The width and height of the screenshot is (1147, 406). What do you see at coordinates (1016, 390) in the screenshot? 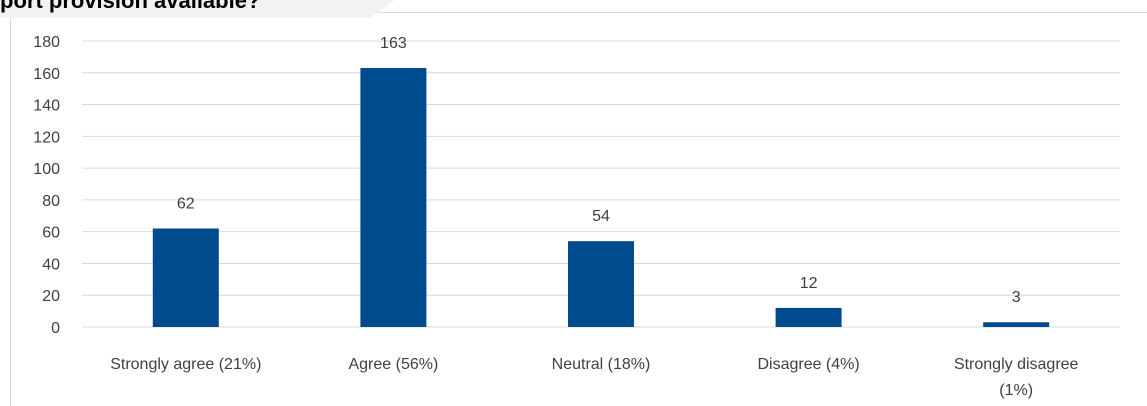
I see `x-category-label: (1%)` at bounding box center [1016, 390].